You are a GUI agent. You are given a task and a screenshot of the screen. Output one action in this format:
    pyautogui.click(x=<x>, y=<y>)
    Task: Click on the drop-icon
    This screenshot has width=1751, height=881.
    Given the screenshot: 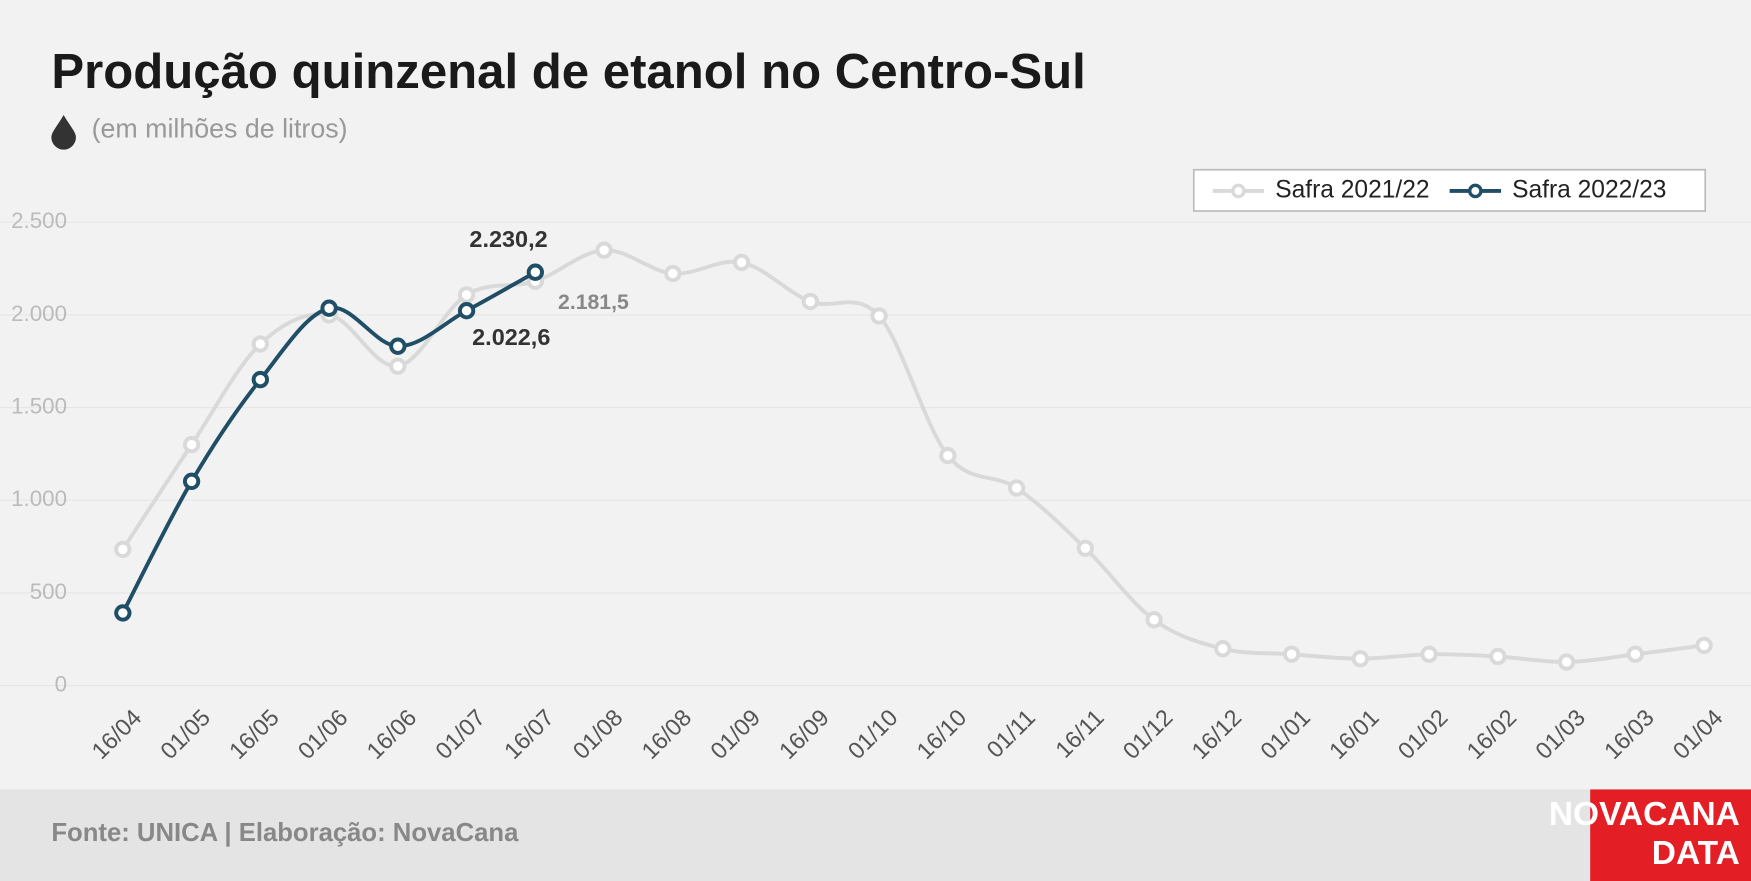 What is the action you would take?
    pyautogui.click(x=63, y=132)
    